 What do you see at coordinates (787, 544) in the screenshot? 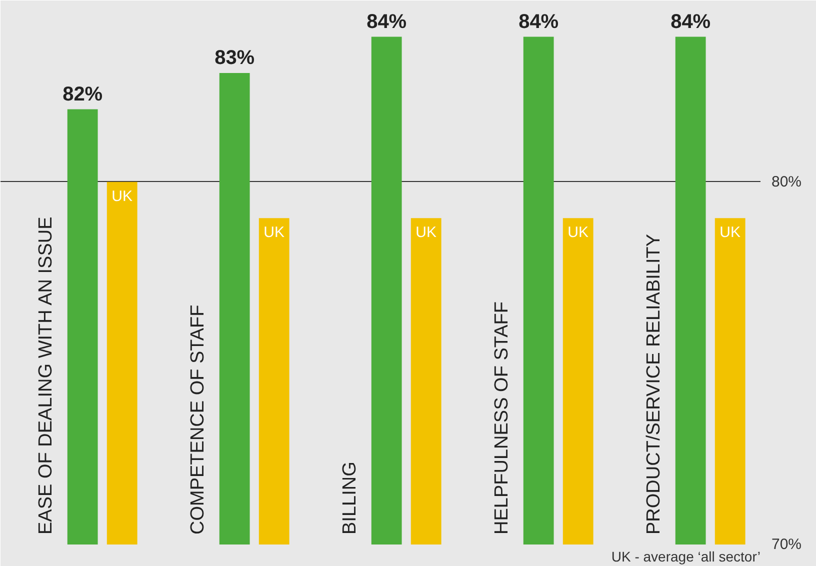
I see `y-tick-label: 70%` at bounding box center [787, 544].